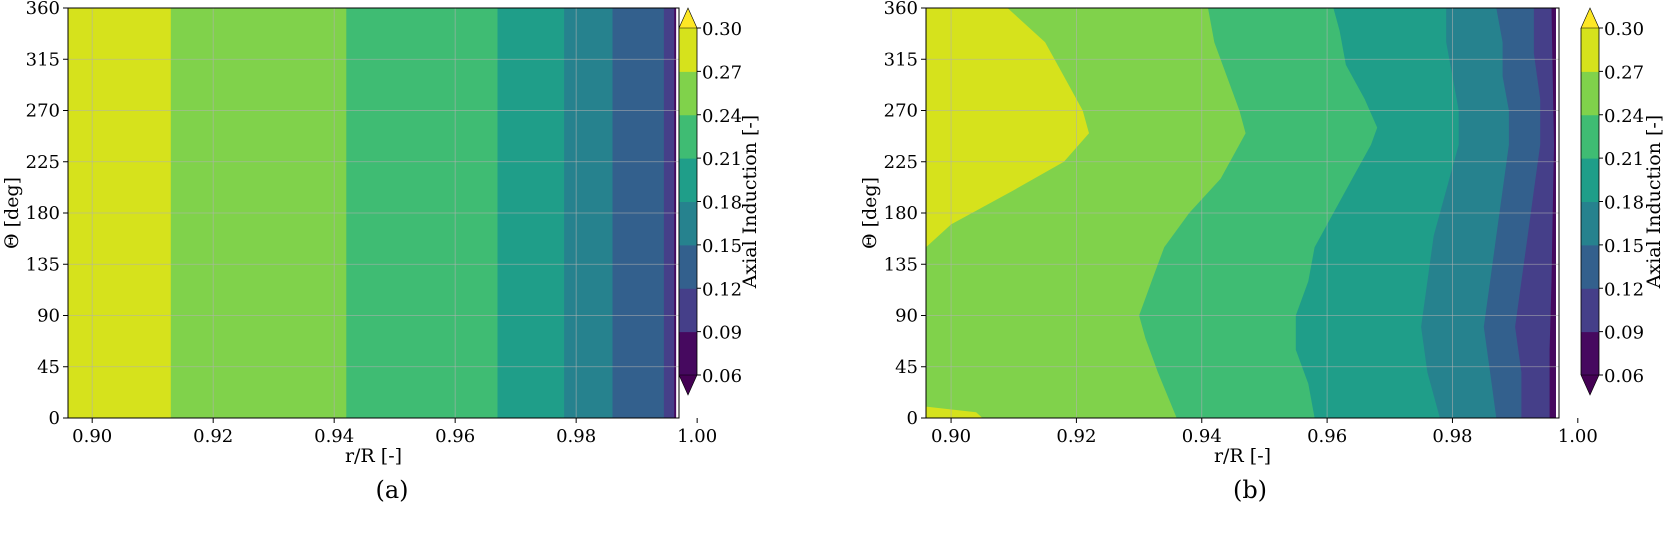 This screenshot has width=1668, height=535. What do you see at coordinates (1250, 490) in the screenshot?
I see `panel-label: (b)` at bounding box center [1250, 490].